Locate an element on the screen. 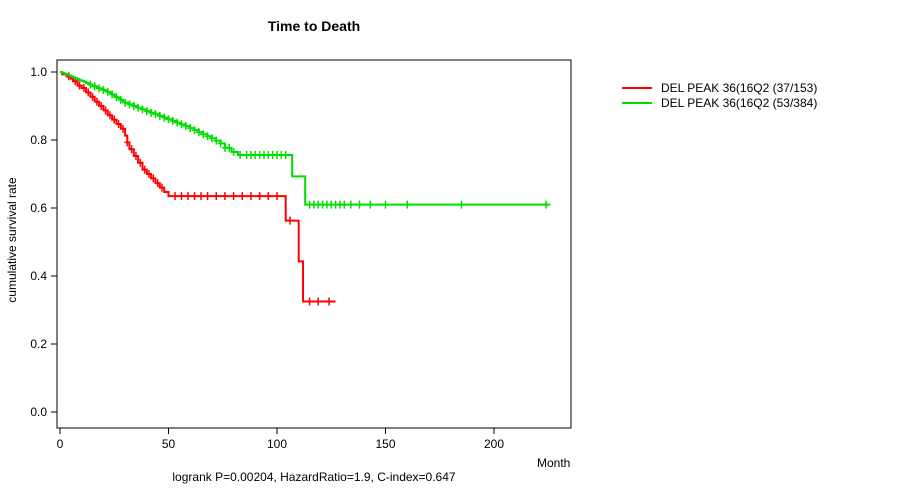 This screenshot has height=500, width=900. legend-label: DEL PEAK 36(16Q2 (37/153) is located at coordinates (739, 87).